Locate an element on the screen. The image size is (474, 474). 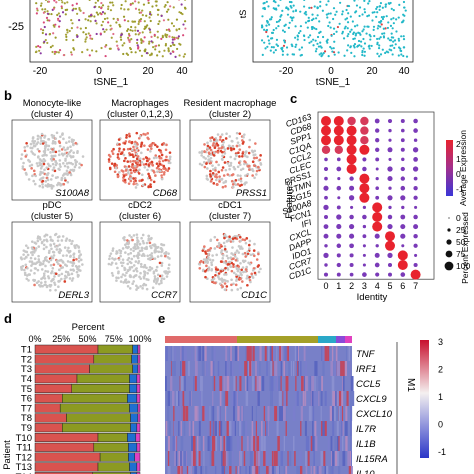
heatmap-gene-label: IRF1 is located at coordinates (366, 369).